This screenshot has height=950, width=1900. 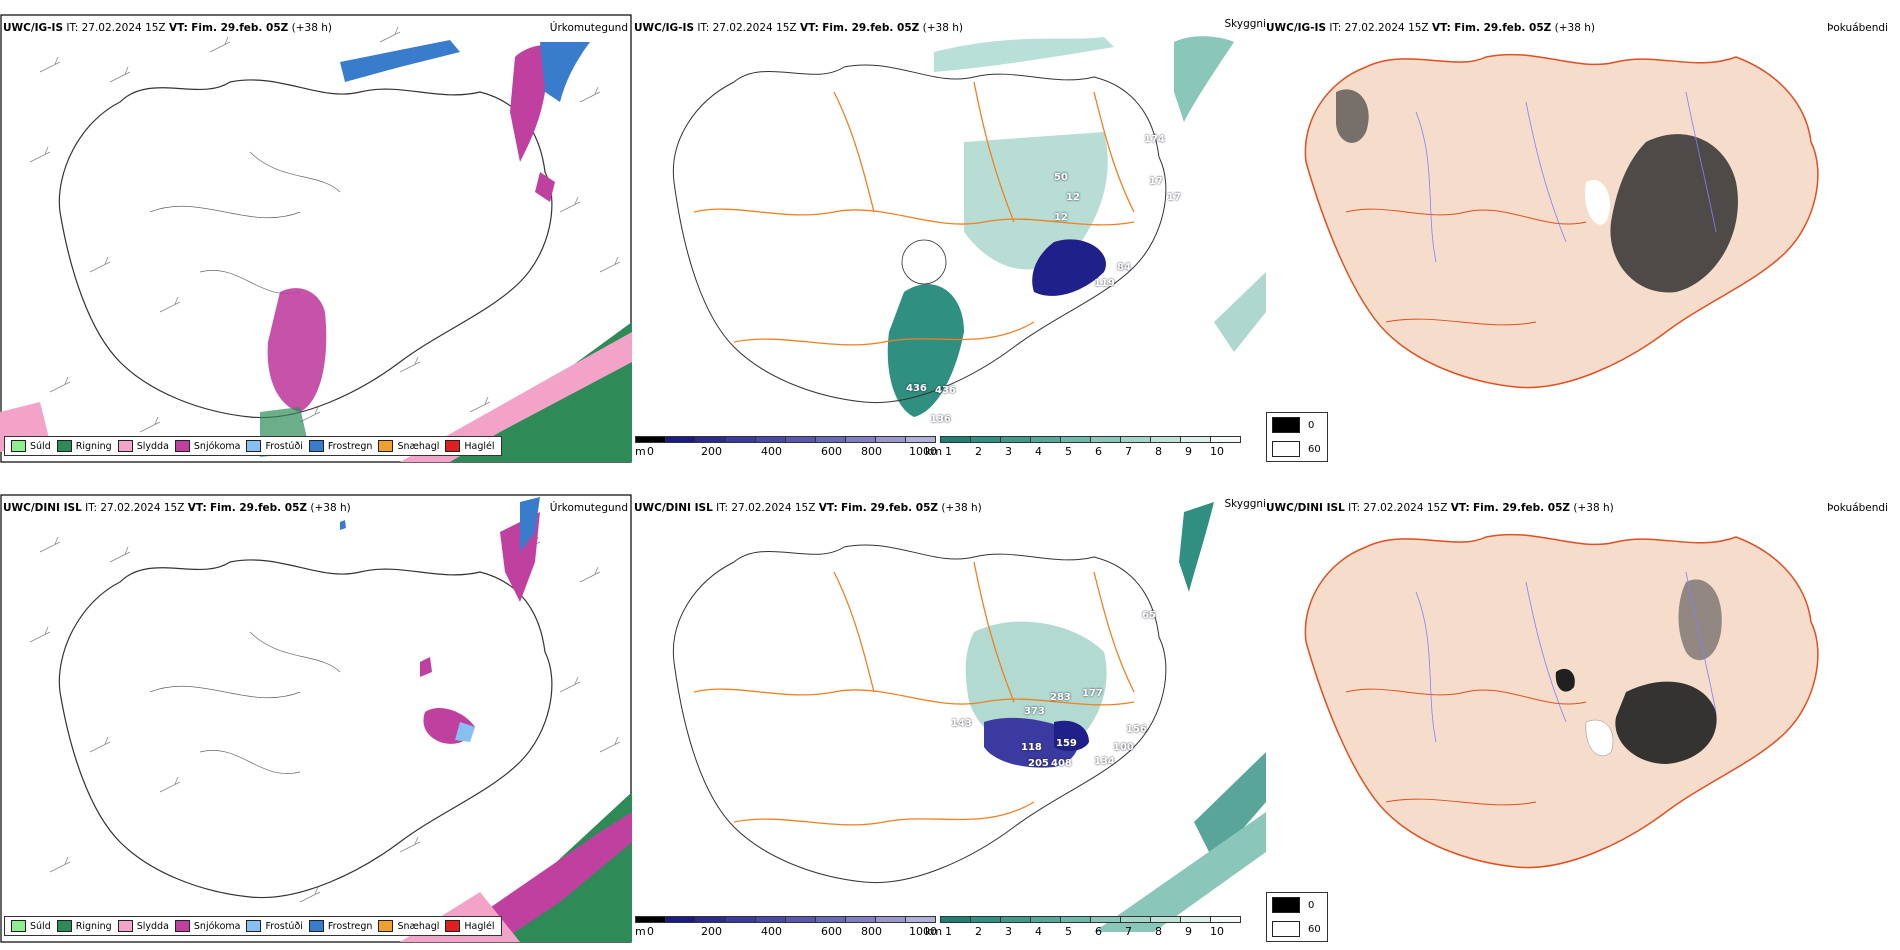 I want to click on iceland-land, so click(x=1561, y=701).